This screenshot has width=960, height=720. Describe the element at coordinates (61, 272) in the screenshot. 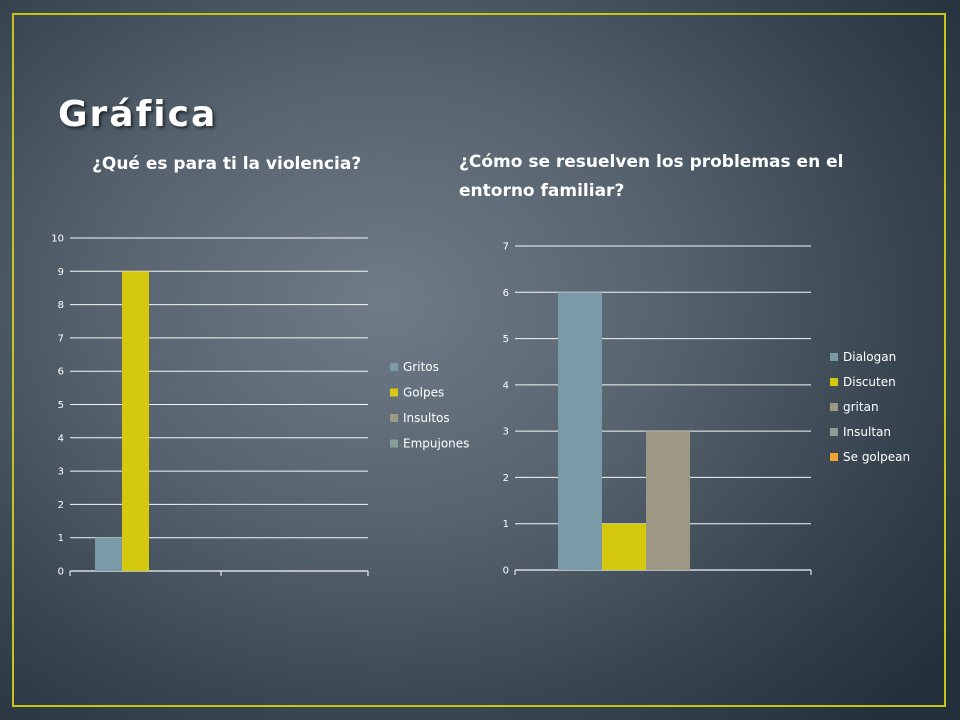

I see `chart-1-ytick-label: 9` at that location.